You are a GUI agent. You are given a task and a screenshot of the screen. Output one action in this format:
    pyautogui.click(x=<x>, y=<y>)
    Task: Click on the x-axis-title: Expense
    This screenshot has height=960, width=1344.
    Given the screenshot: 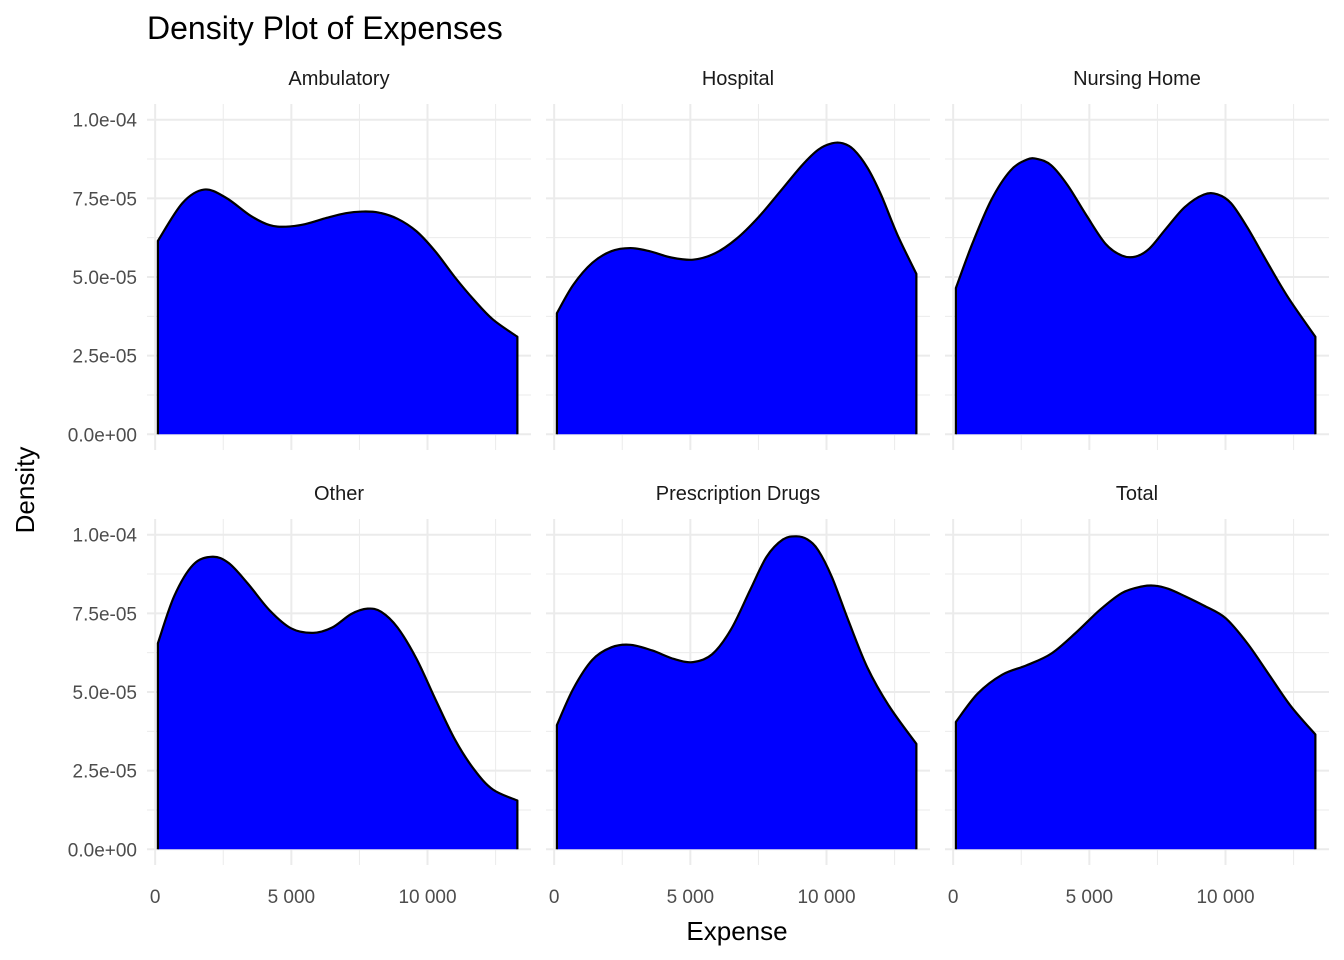 What is the action you would take?
    pyautogui.click(x=736, y=931)
    